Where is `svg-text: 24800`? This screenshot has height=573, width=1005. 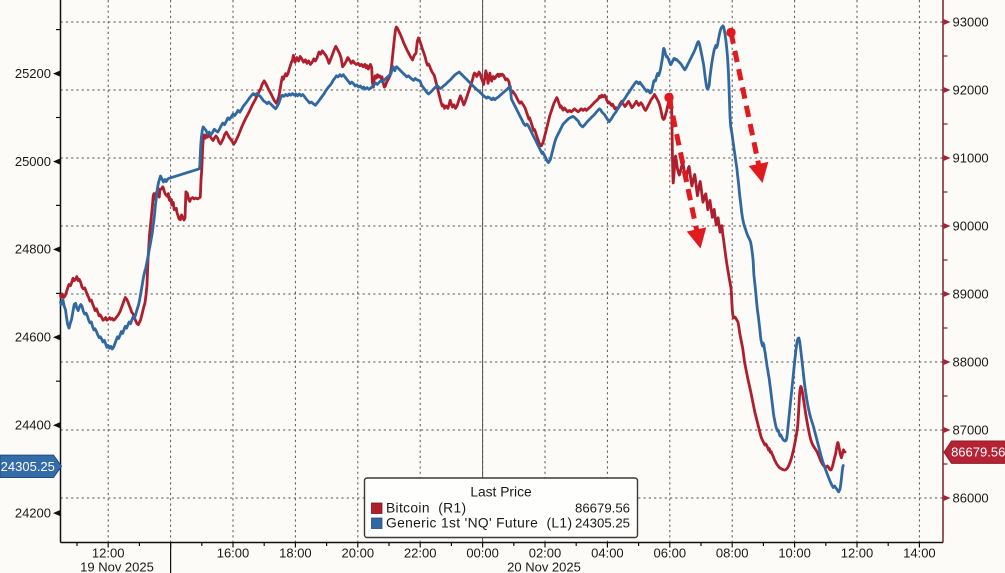 svg-text: 24800 is located at coordinates (33, 249).